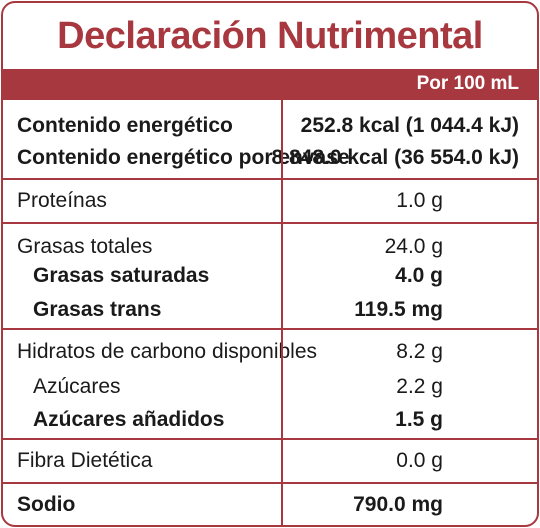  Describe the element at coordinates (419, 460) in the screenshot. I see `fiber-value: 0.0 g` at that location.